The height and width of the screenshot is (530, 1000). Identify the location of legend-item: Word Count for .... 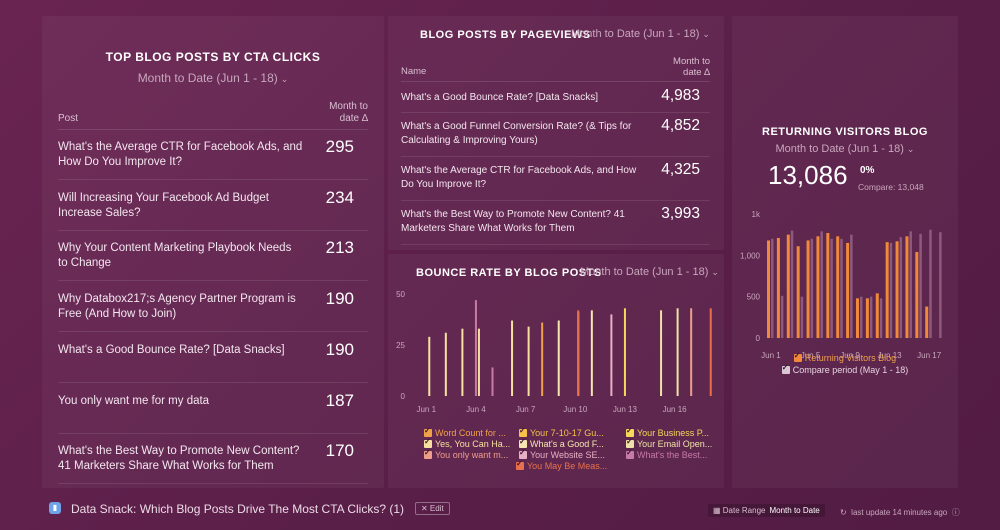
(465, 432).